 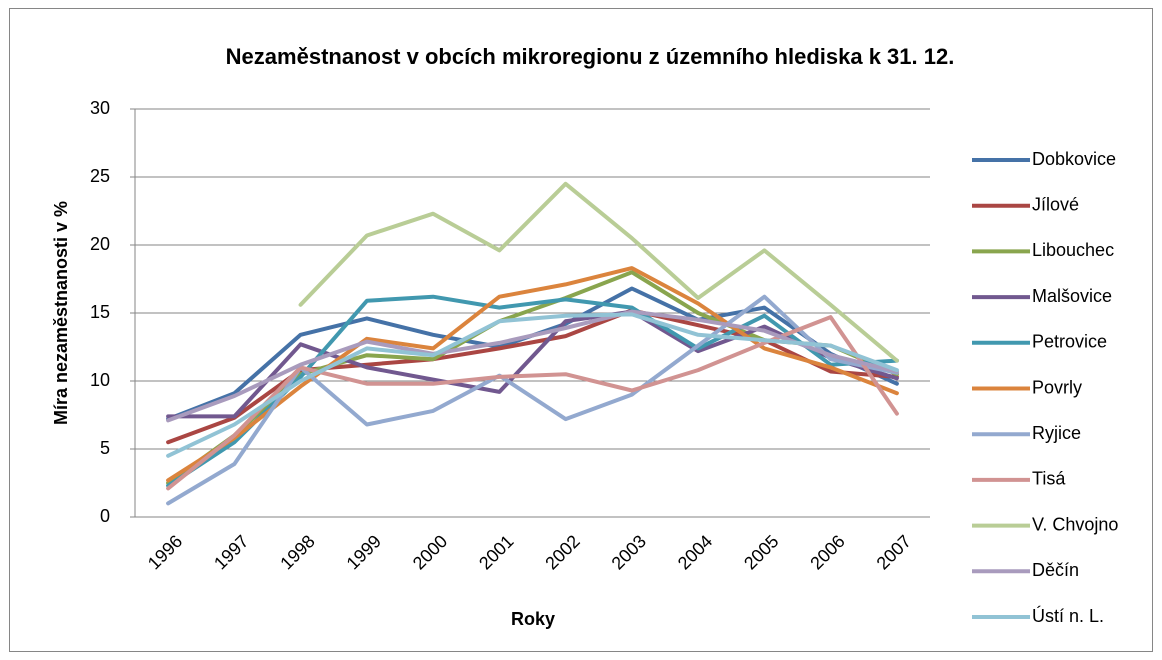 I want to click on legend-label: Jílové, so click(x=1055, y=204).